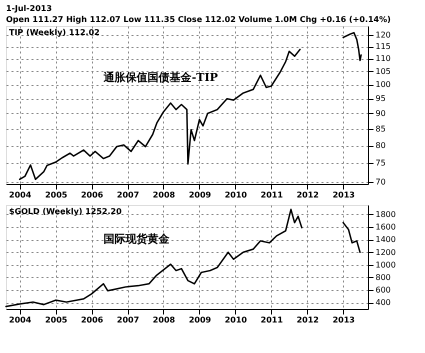 This screenshot has width=425, height=353. Describe the element at coordinates (54, 32) in the screenshot. I see `text: TIP (Weekly) 112.02` at that location.